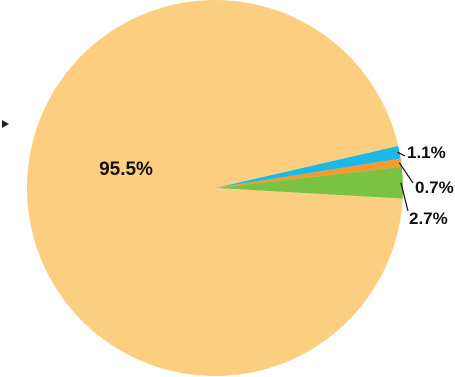  What do you see at coordinates (126, 169) in the screenshot?
I see `slice-label-main: 95.5%` at bounding box center [126, 169].